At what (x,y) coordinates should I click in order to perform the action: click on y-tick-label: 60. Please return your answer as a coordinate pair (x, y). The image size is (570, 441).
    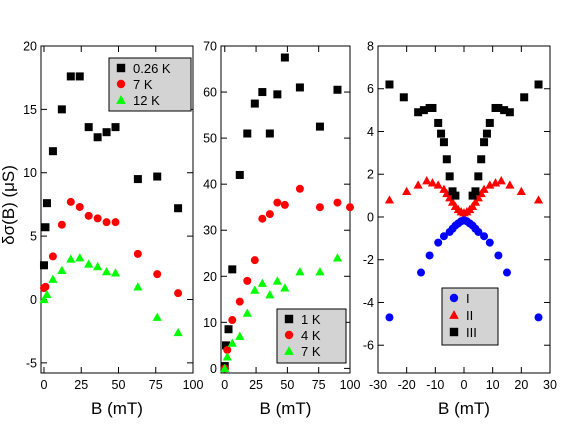
    Looking at the image, I should click on (210, 93).